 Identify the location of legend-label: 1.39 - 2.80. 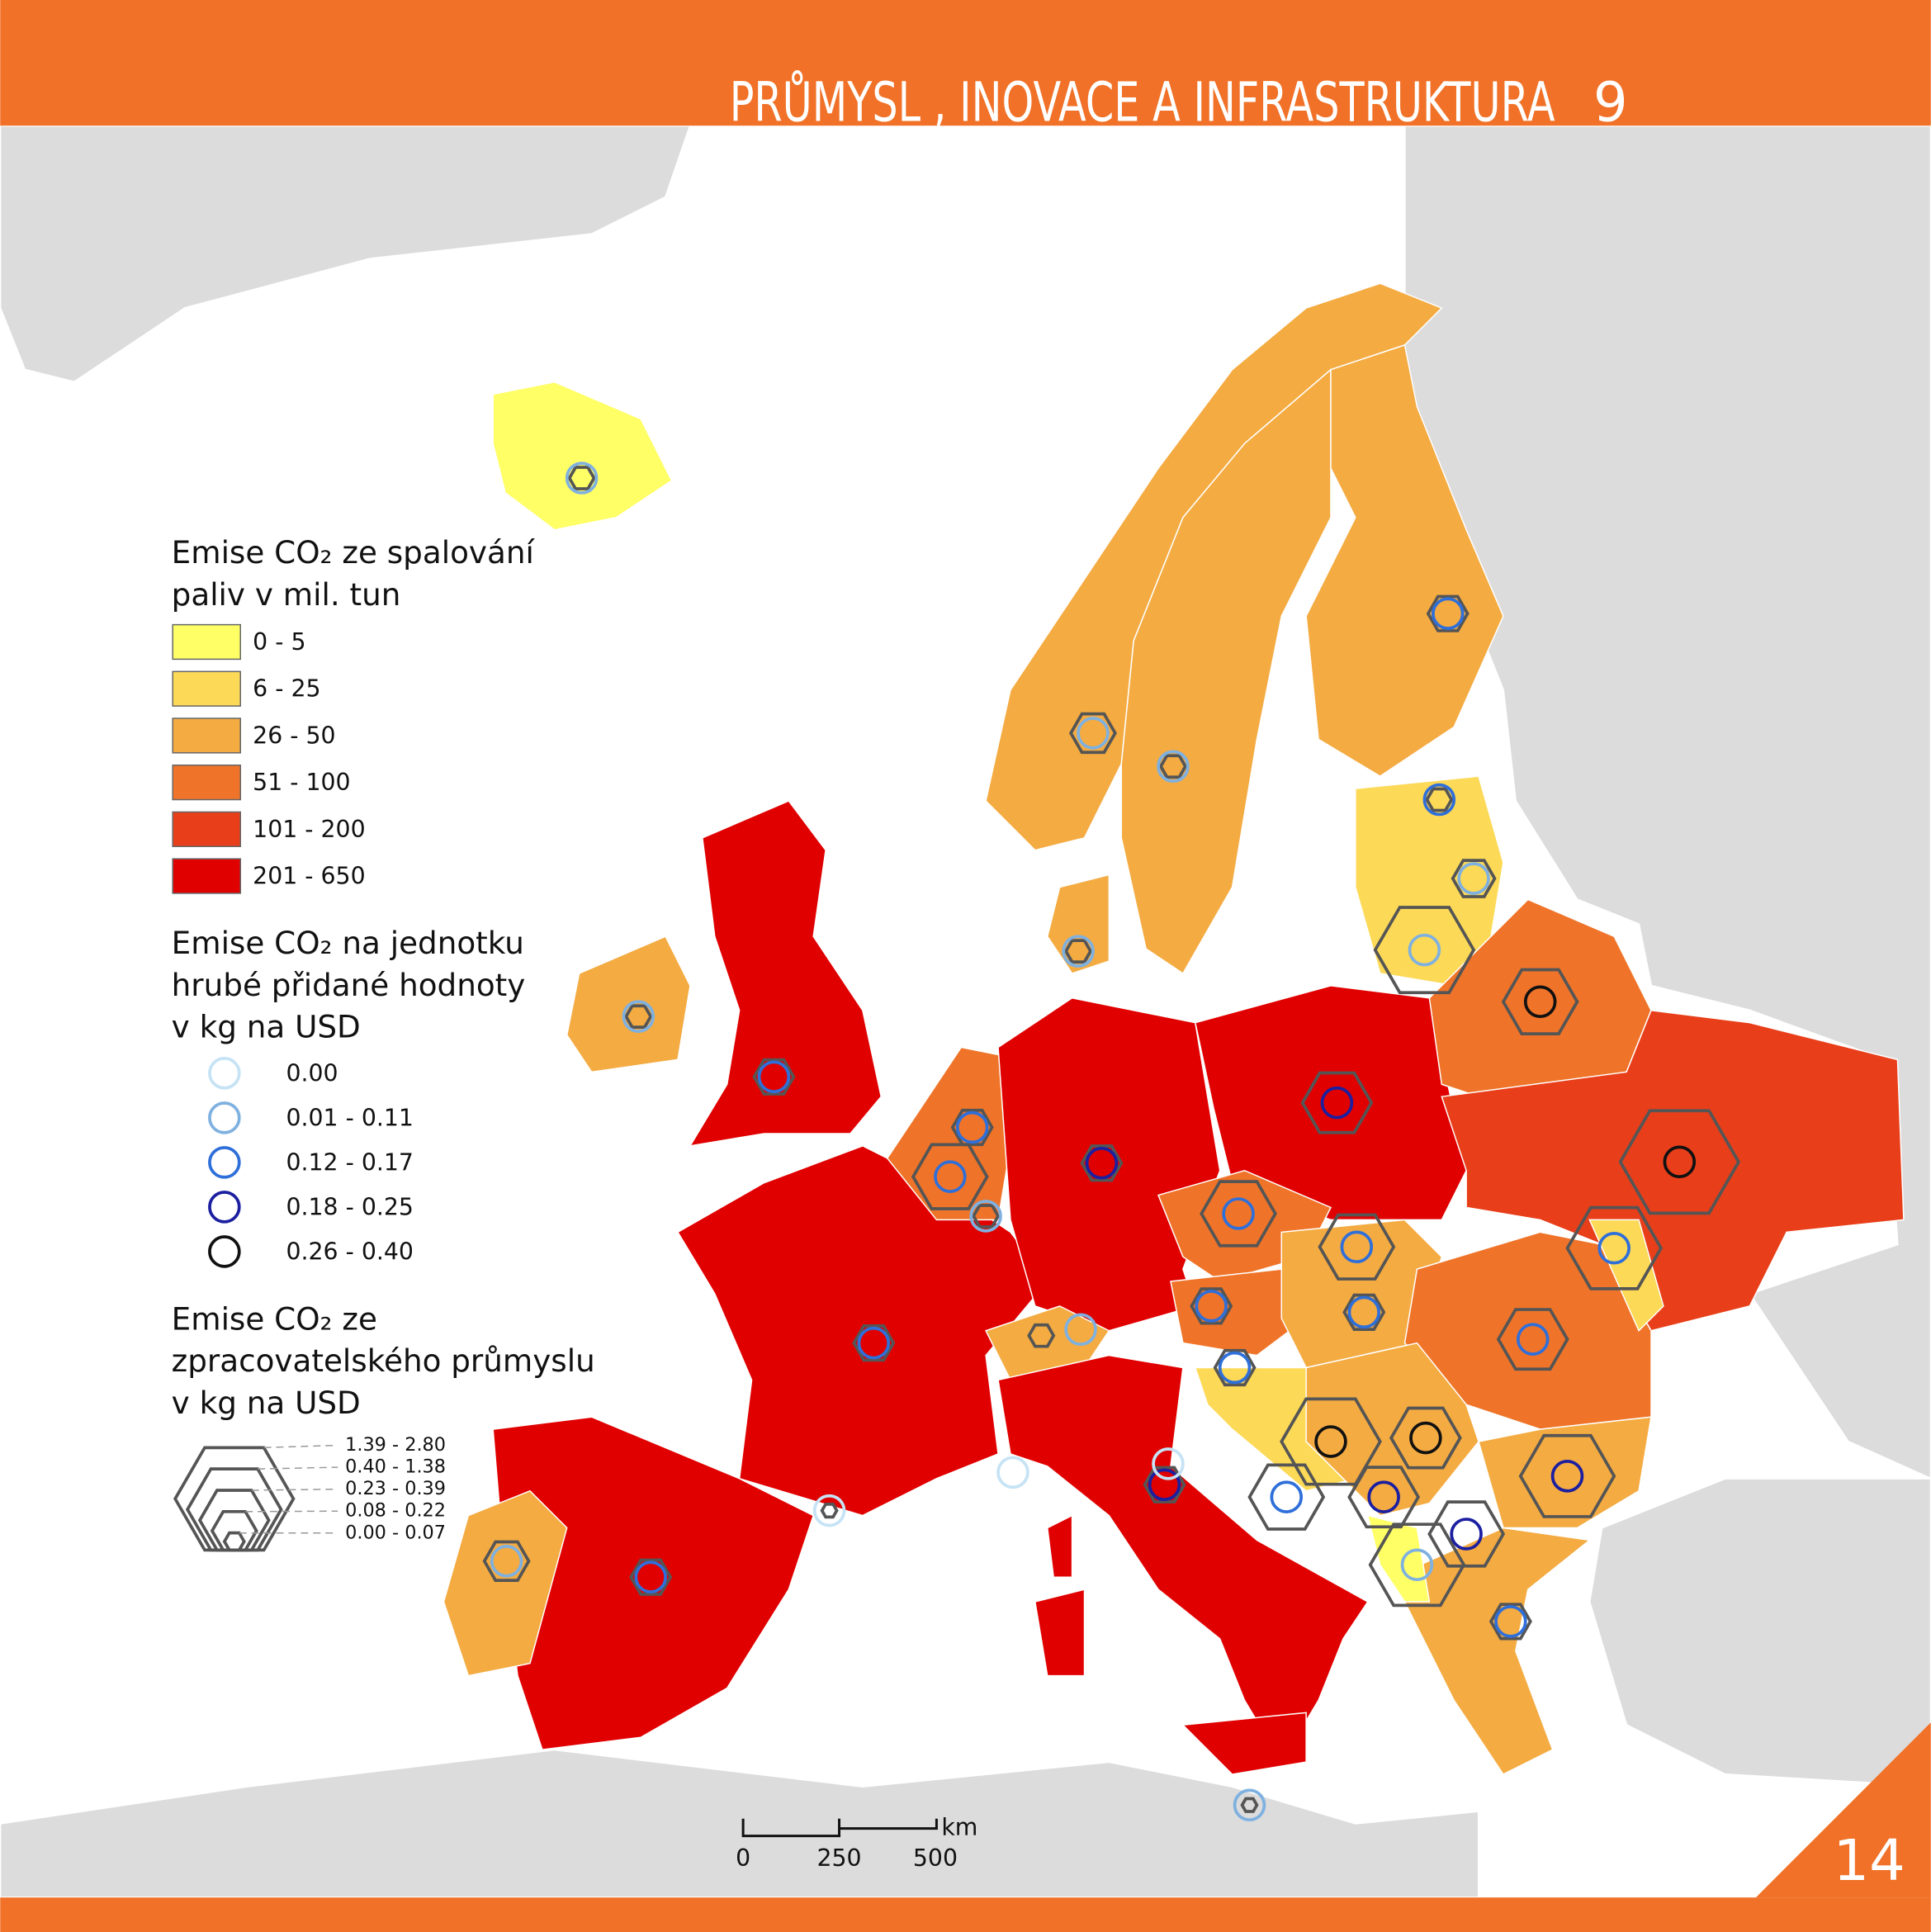
(395, 1445).